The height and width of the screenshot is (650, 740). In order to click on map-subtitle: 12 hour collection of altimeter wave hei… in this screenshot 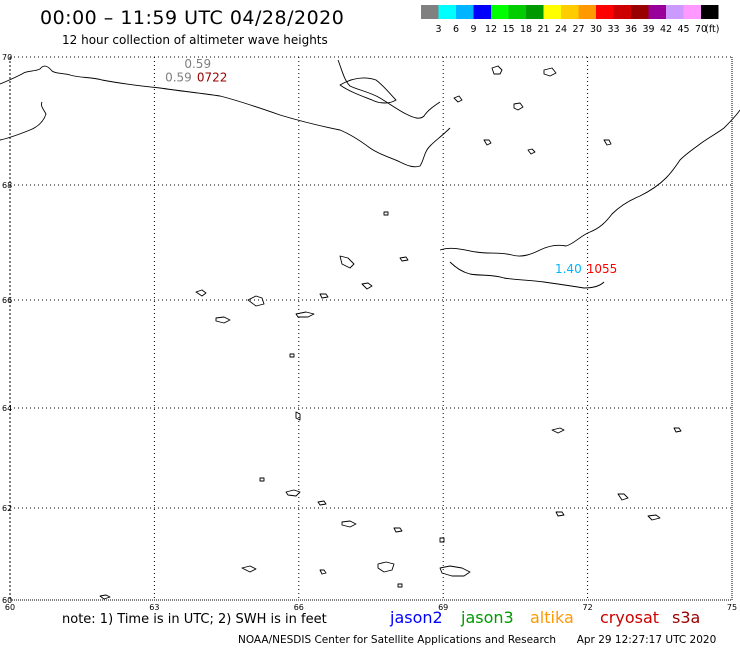, I will do `click(195, 40)`.